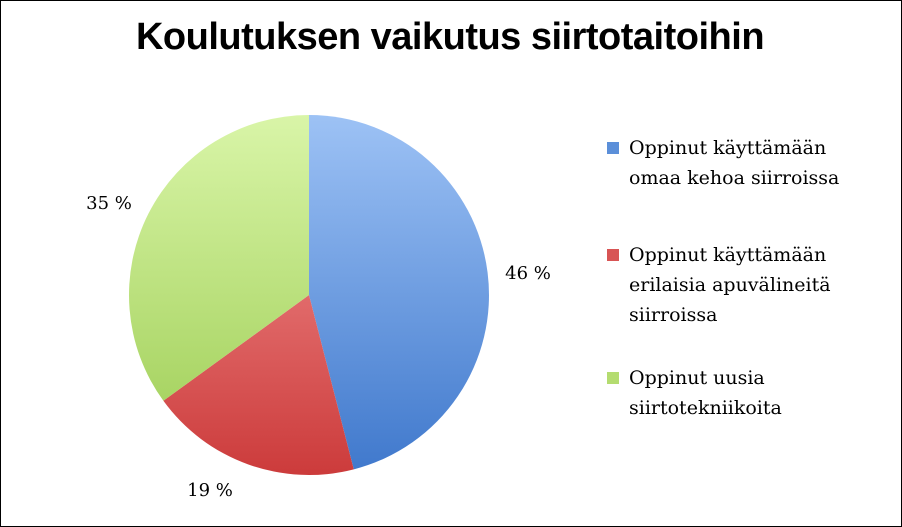  Describe the element at coordinates (109, 203) in the screenshot. I see `slice-data-label: 35 %` at that location.